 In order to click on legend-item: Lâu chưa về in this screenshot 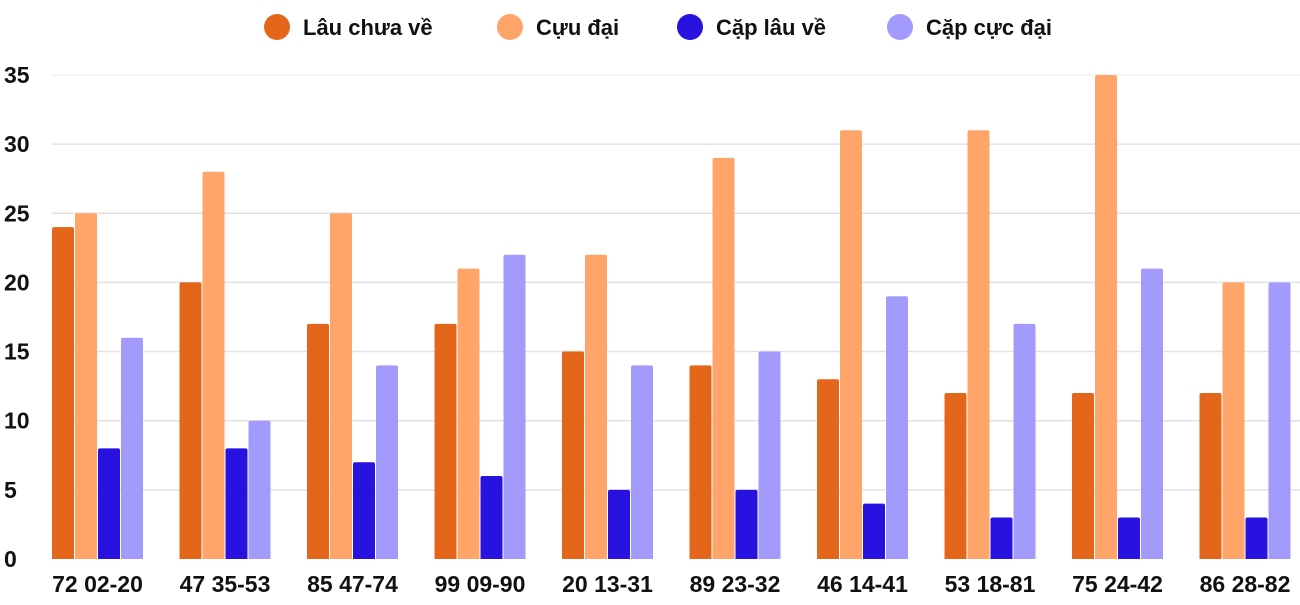, I will do `click(348, 27)`.